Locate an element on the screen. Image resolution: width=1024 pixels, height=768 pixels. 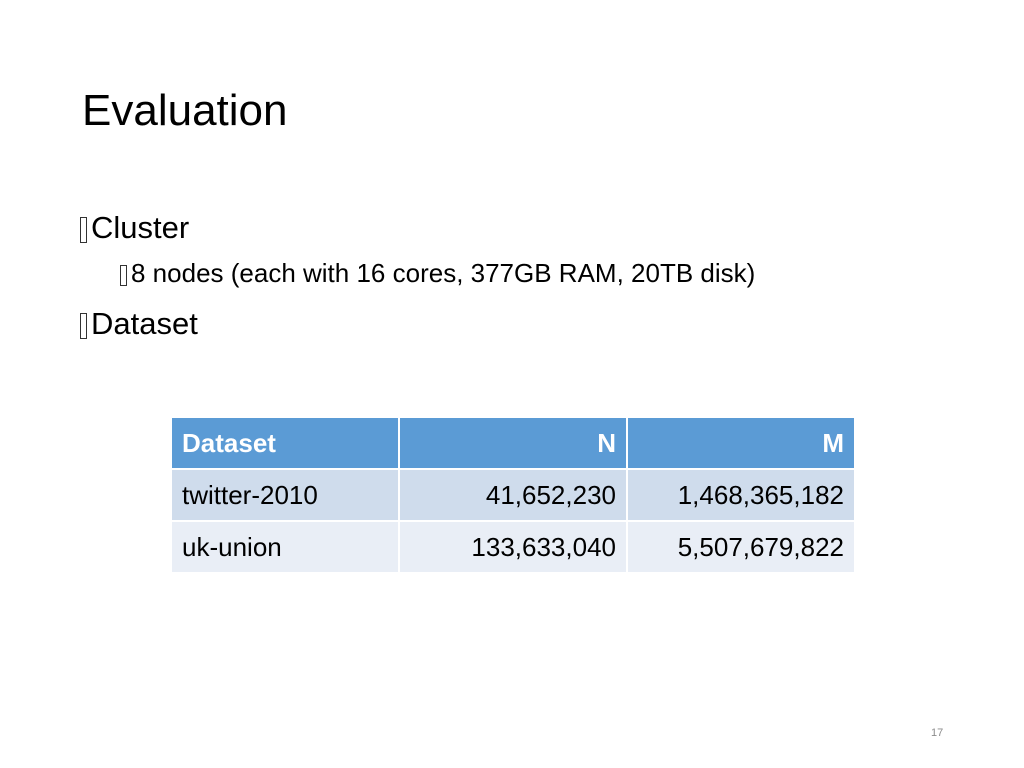
cell: twitter-2010 is located at coordinates (285, 495).